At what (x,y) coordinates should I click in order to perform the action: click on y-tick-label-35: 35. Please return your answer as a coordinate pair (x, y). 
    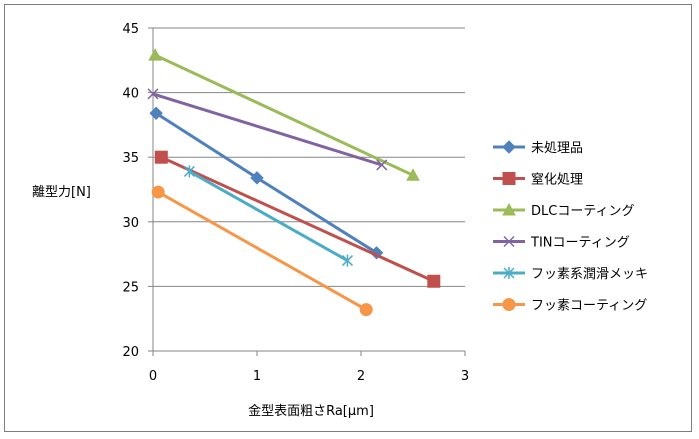
    Looking at the image, I should click on (130, 158).